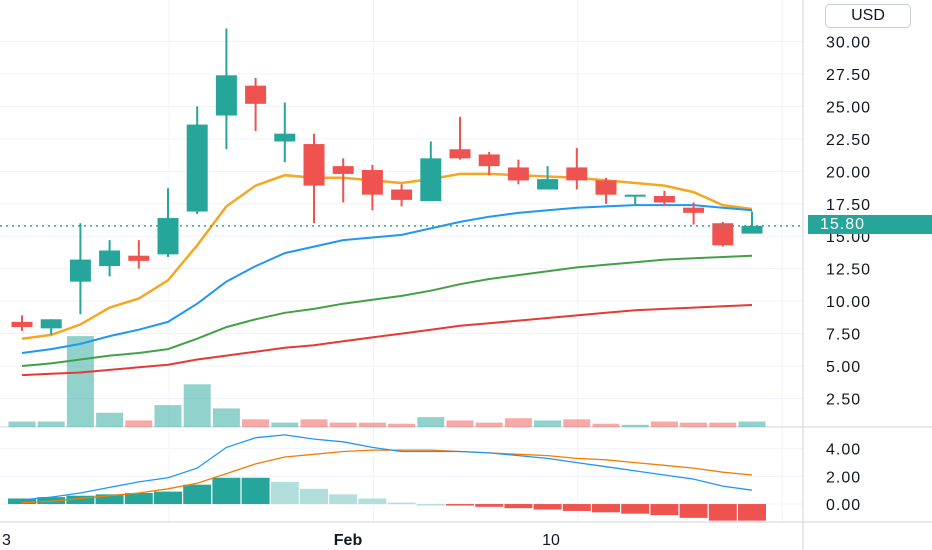 This screenshot has height=550, width=932. I want to click on macd-tick-label: 0.00, so click(843, 505).